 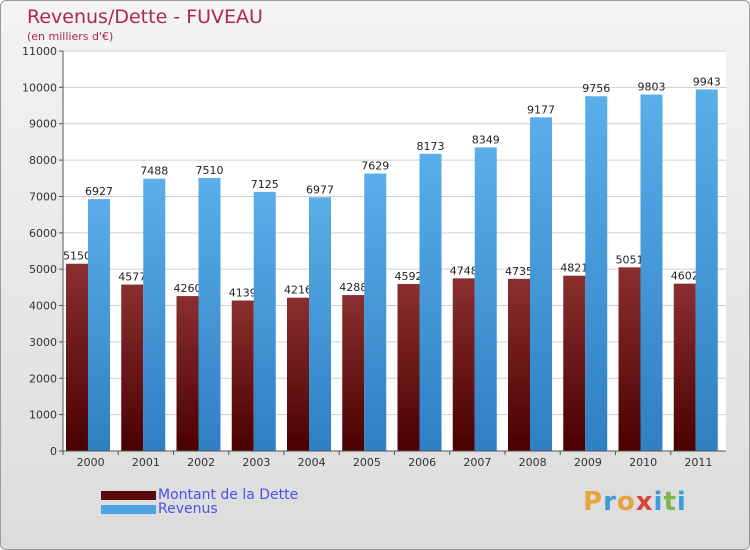 I want to click on data-label-debt: 5051, so click(x=630, y=259).